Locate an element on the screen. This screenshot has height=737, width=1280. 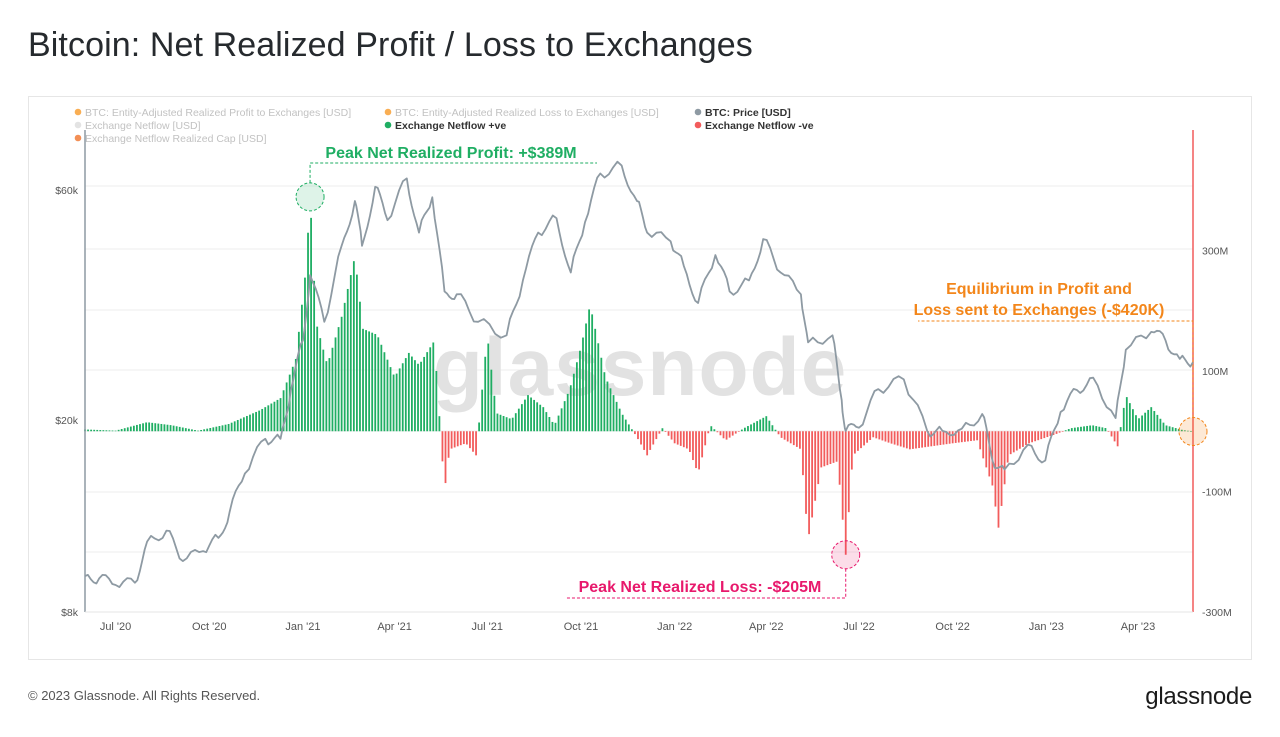
left-tick-label: $8k is located at coordinates (70, 613).